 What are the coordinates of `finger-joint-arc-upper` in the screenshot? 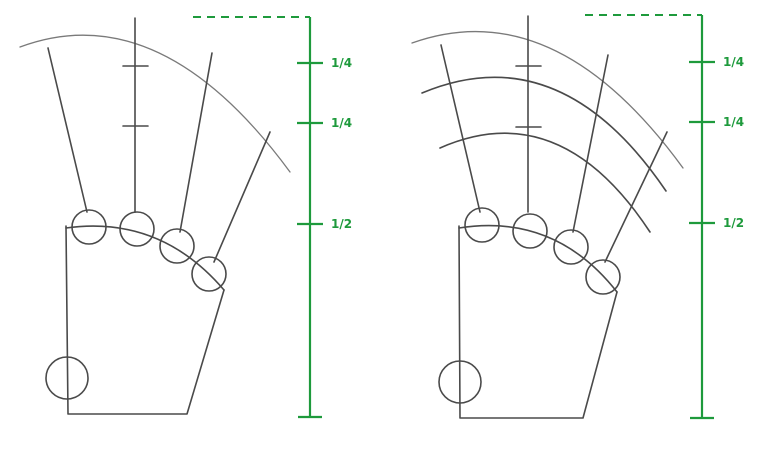 It's located at (544, 134).